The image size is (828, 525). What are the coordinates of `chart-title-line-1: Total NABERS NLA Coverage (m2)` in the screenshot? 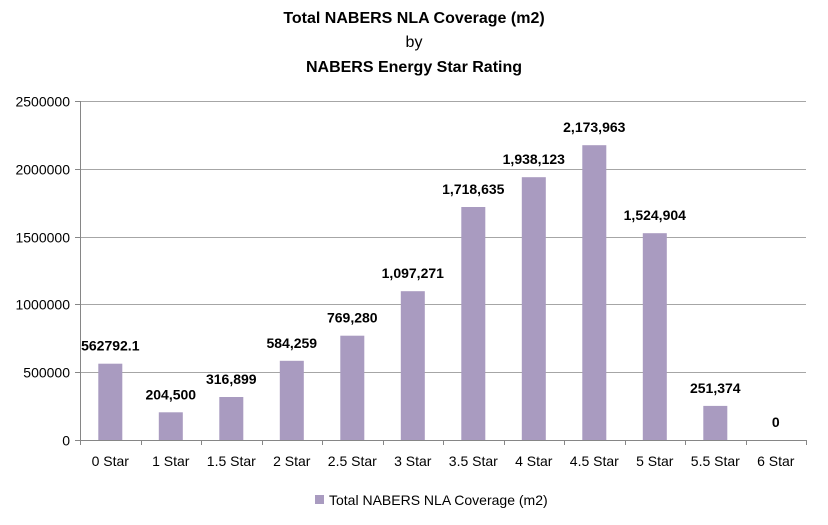 It's located at (413, 18).